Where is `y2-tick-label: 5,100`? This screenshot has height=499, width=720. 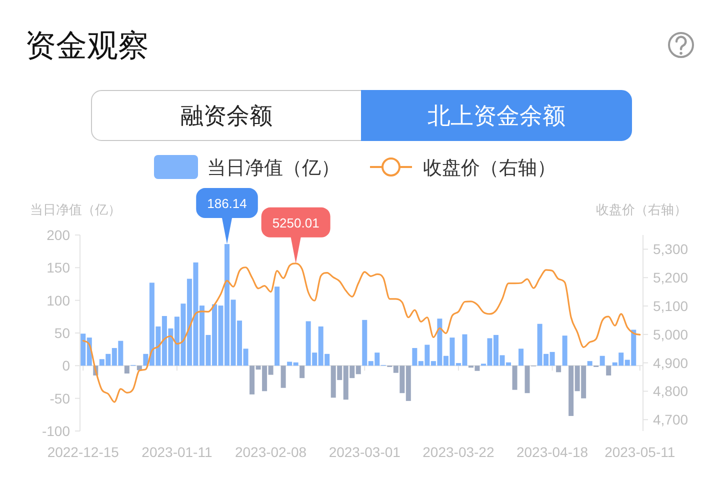
y2-tick-label: 5,100 is located at coordinates (670, 306).